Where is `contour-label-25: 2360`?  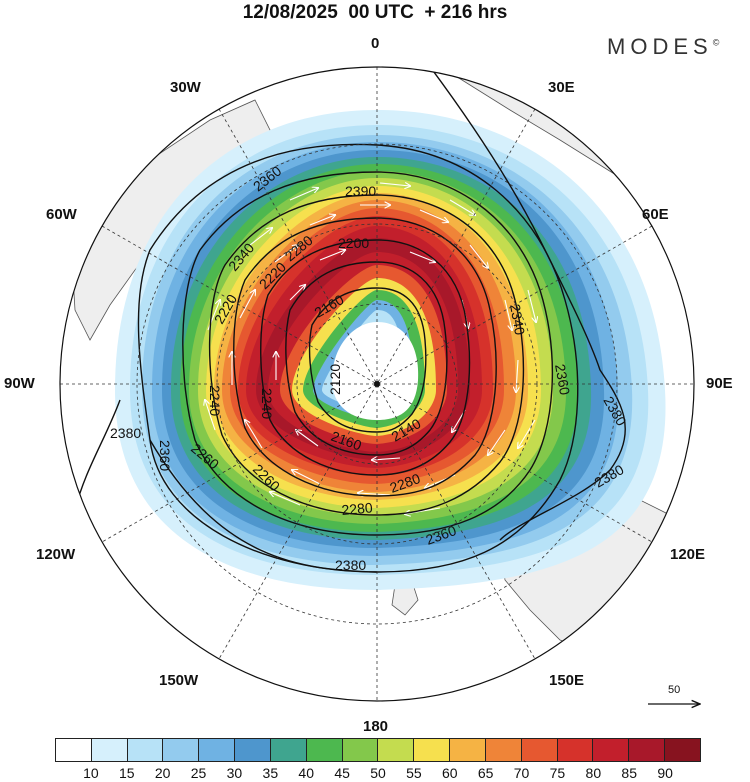
contour-label-25: 2360 is located at coordinates (562, 380).